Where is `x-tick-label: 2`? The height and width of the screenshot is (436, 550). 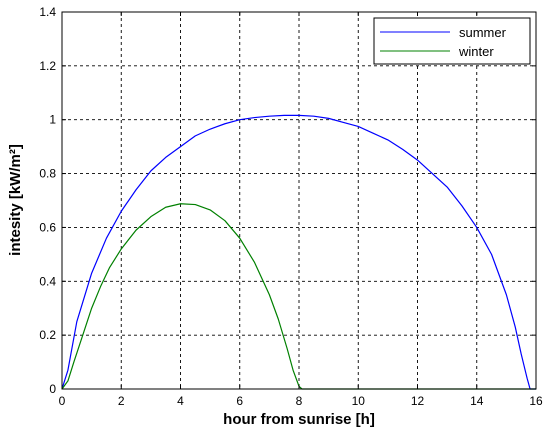
x-tick-label: 2 is located at coordinates (121, 401).